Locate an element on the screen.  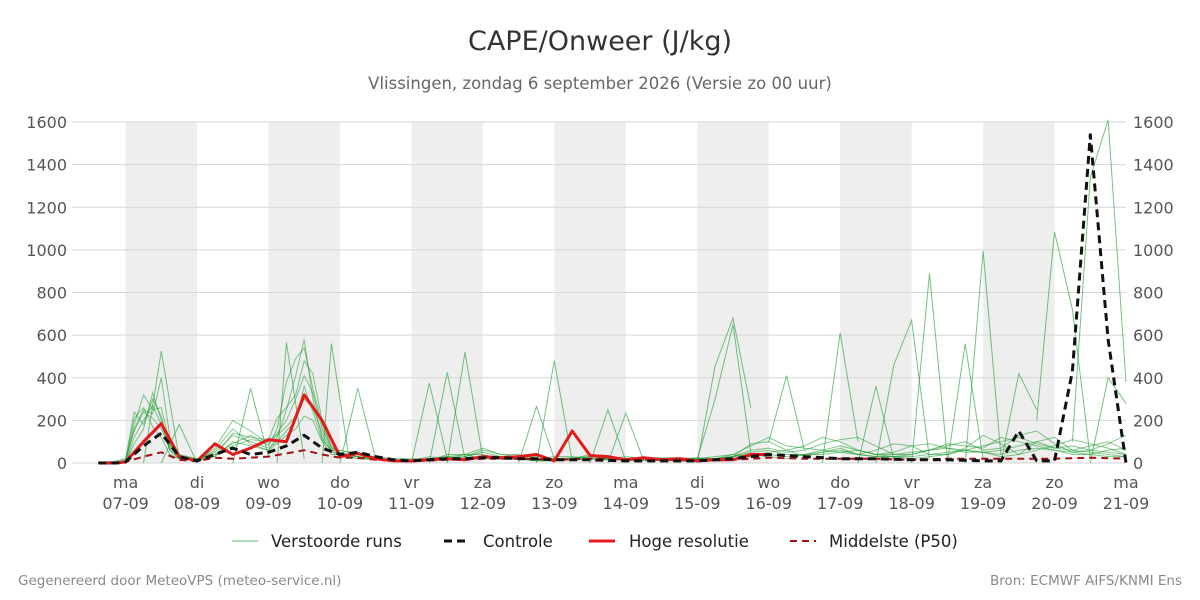
x-tick-date: 10-09 is located at coordinates (340, 503).